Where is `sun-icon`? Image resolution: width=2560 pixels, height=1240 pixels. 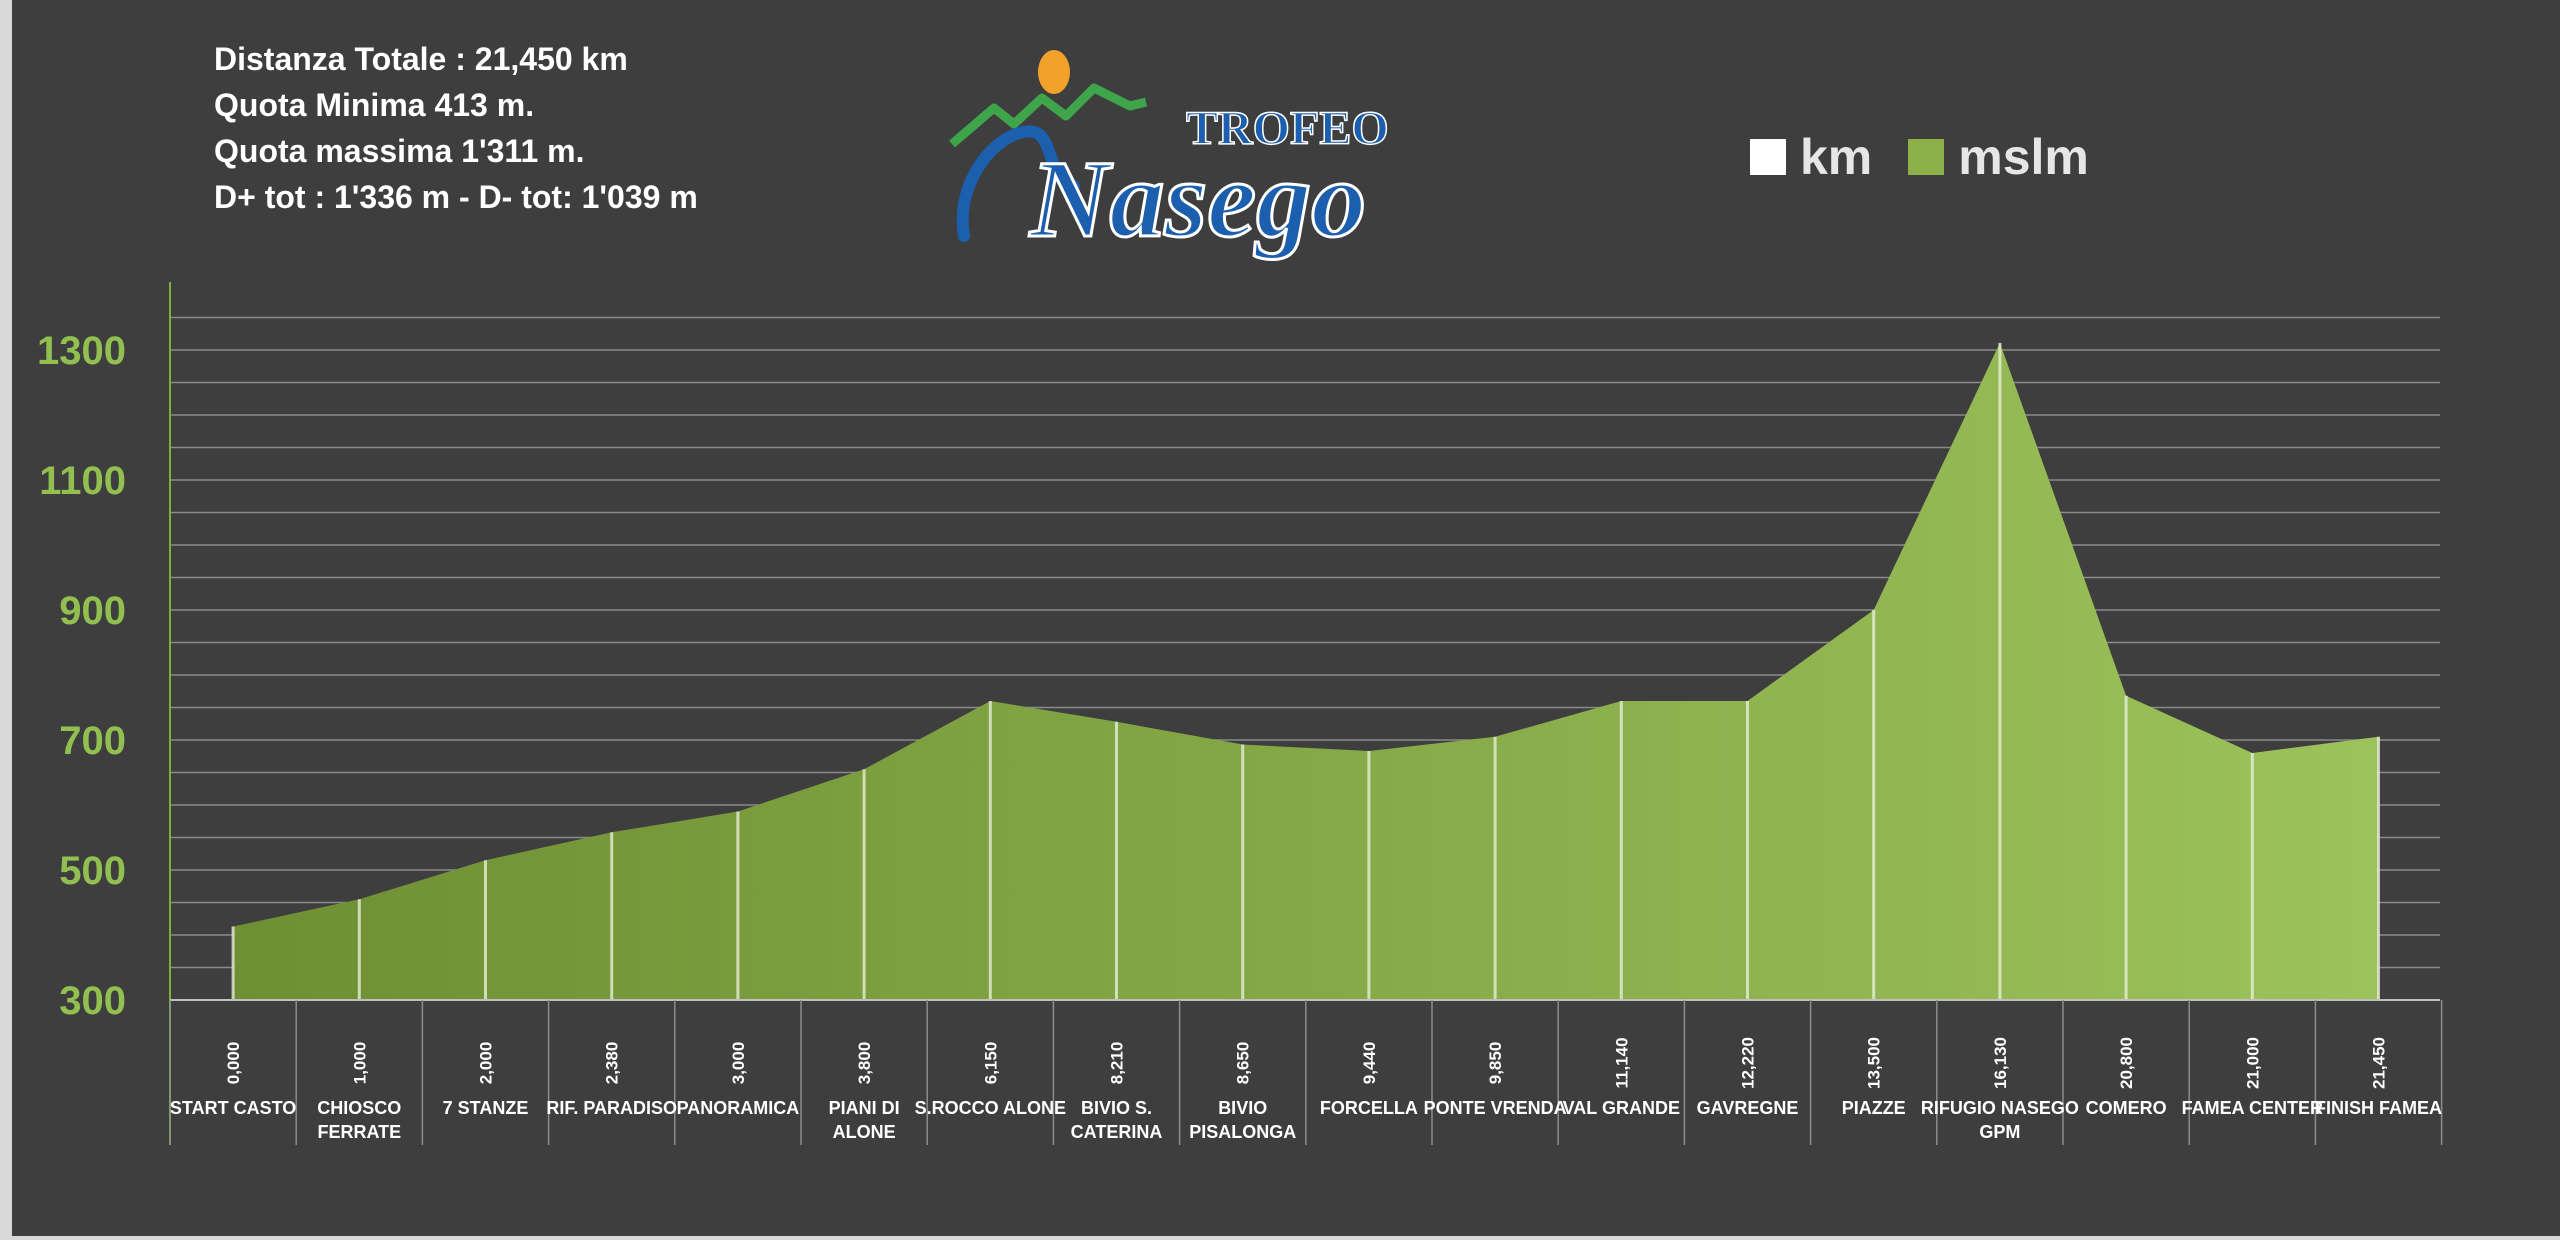 sun-icon is located at coordinates (1054, 72).